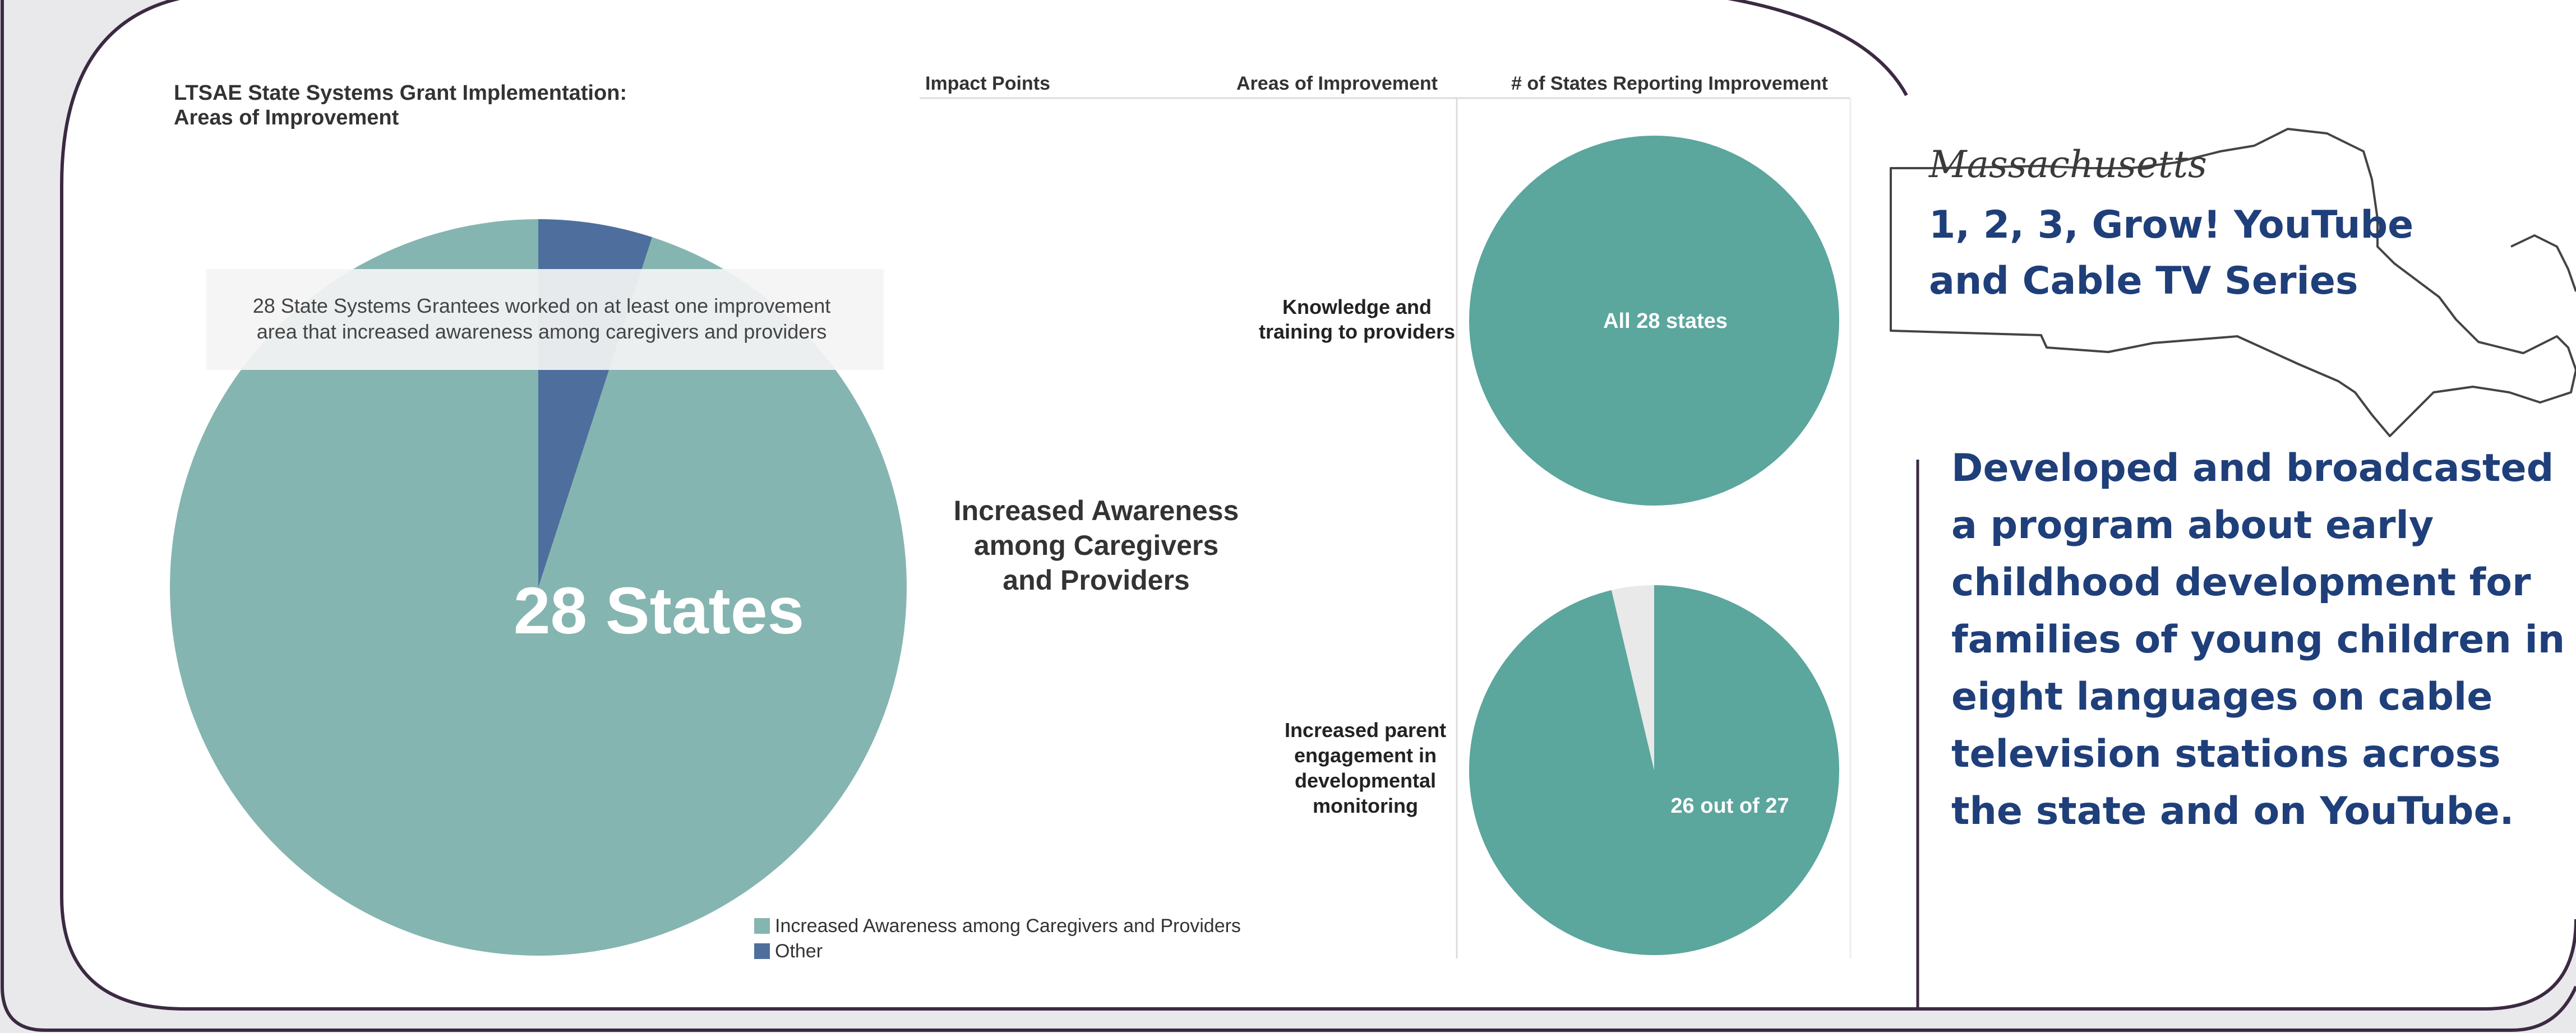 The width and height of the screenshot is (2576, 1033). I want to click on legend-swatch-other, so click(762, 951).